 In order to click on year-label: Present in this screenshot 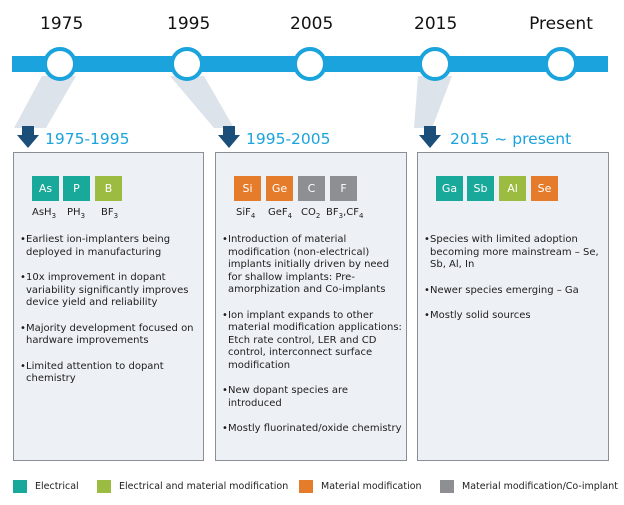, I will do `click(561, 24)`.